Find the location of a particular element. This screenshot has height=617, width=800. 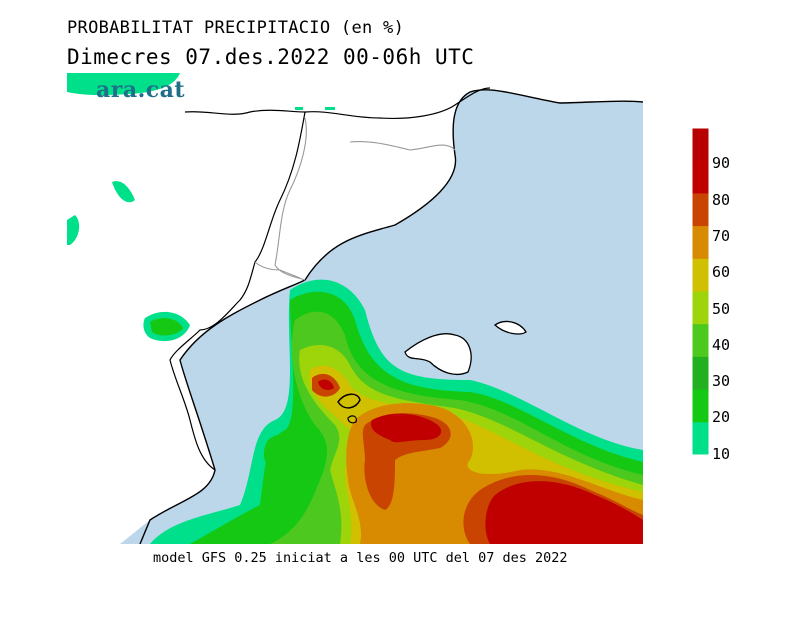

brand-logo: ara.cat is located at coordinates (141, 90).